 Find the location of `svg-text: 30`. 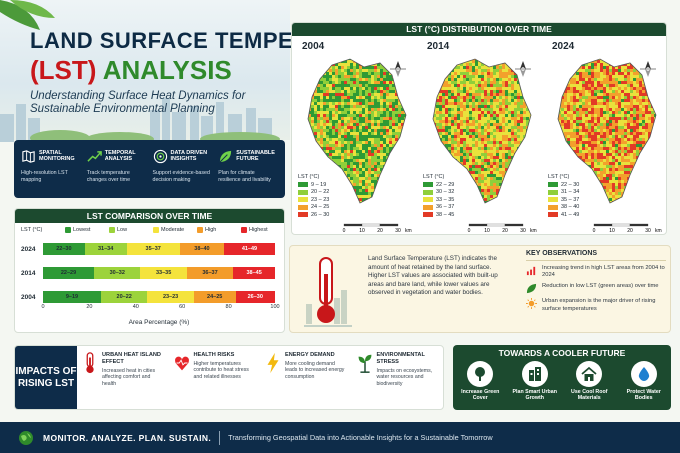

svg-text: 30 is located at coordinates (398, 230).